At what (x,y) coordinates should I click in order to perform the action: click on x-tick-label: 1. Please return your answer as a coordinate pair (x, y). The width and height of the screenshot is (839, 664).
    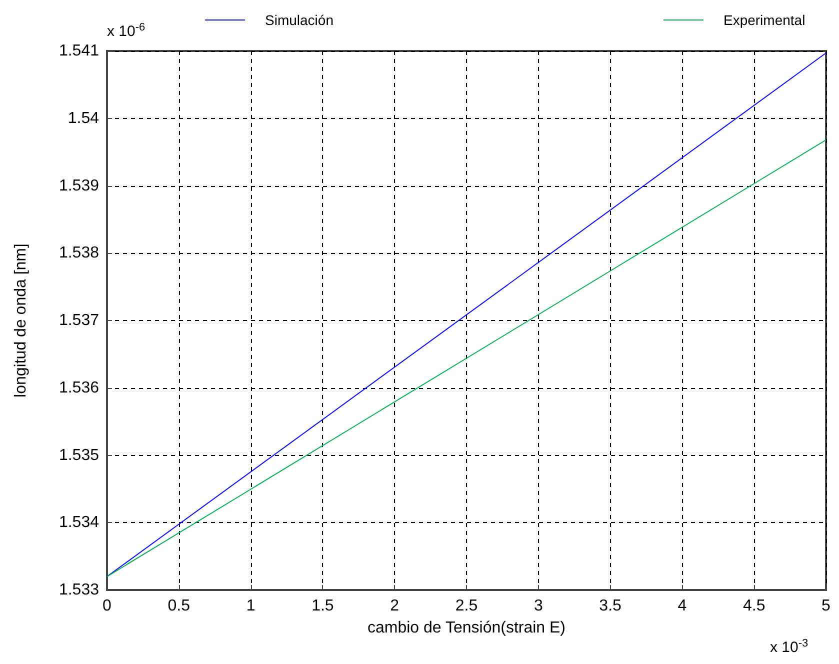
    Looking at the image, I should click on (251, 606).